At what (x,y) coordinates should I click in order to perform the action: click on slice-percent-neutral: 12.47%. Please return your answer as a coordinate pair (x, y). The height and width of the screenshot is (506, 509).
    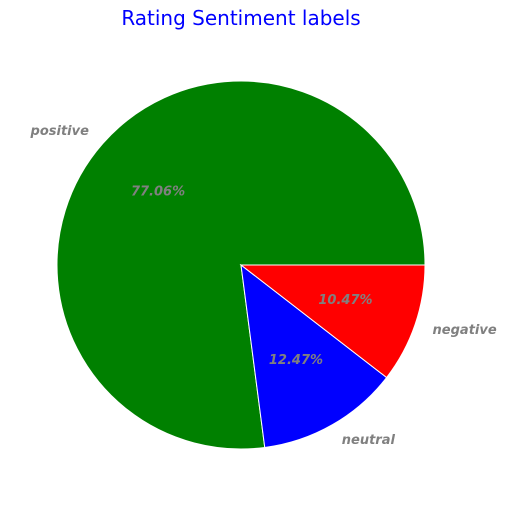
    Looking at the image, I should click on (296, 360).